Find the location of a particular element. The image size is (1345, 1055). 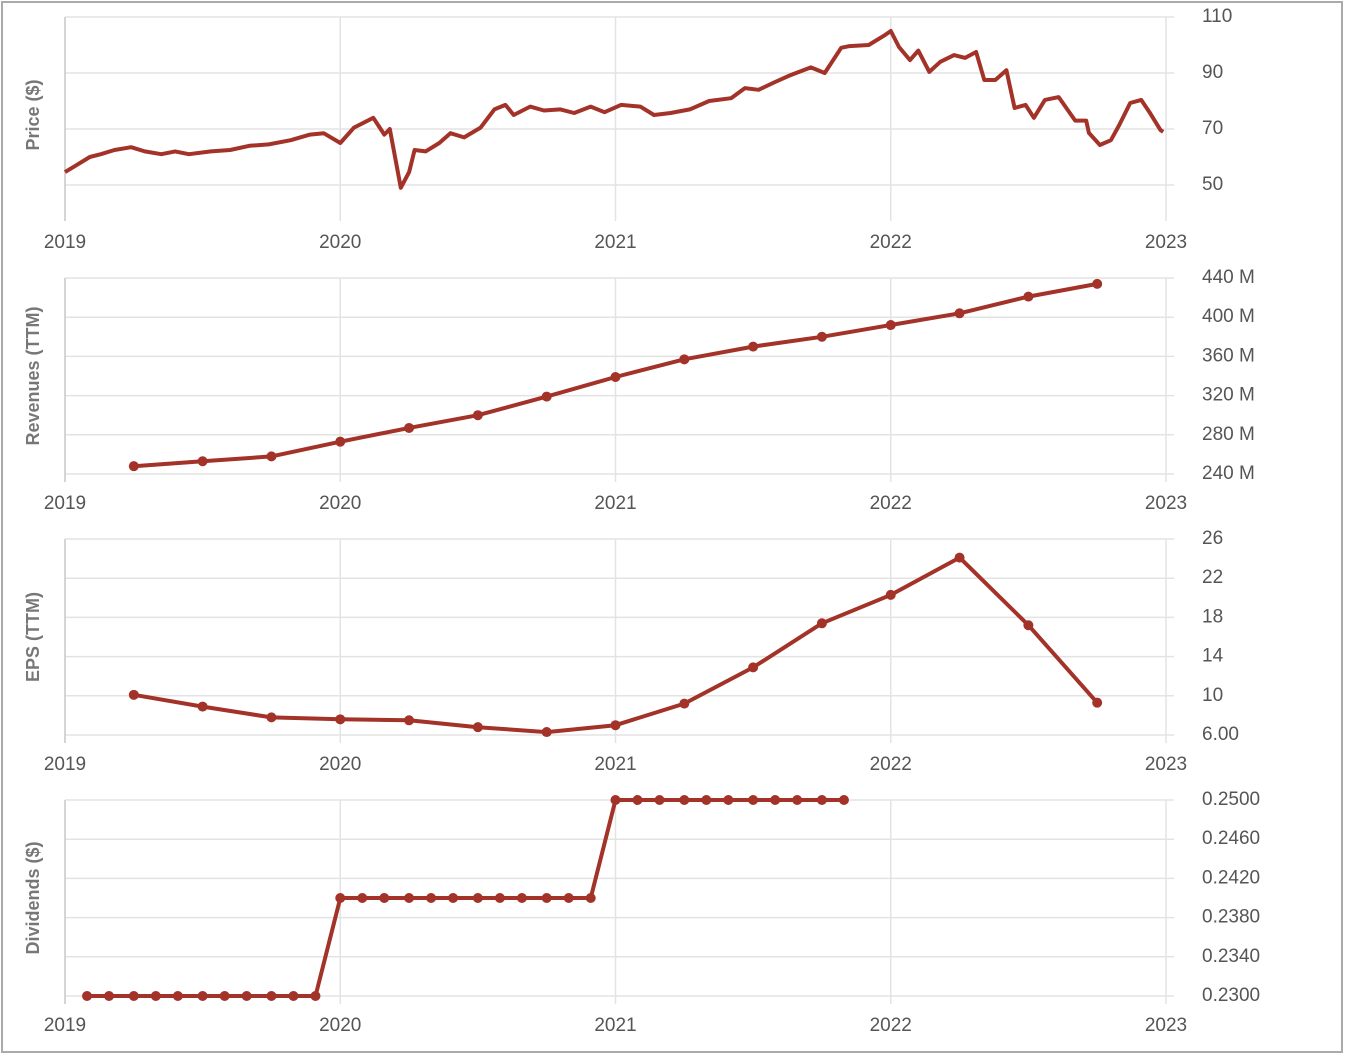

y-tick-label: 360 M is located at coordinates (1228, 355).